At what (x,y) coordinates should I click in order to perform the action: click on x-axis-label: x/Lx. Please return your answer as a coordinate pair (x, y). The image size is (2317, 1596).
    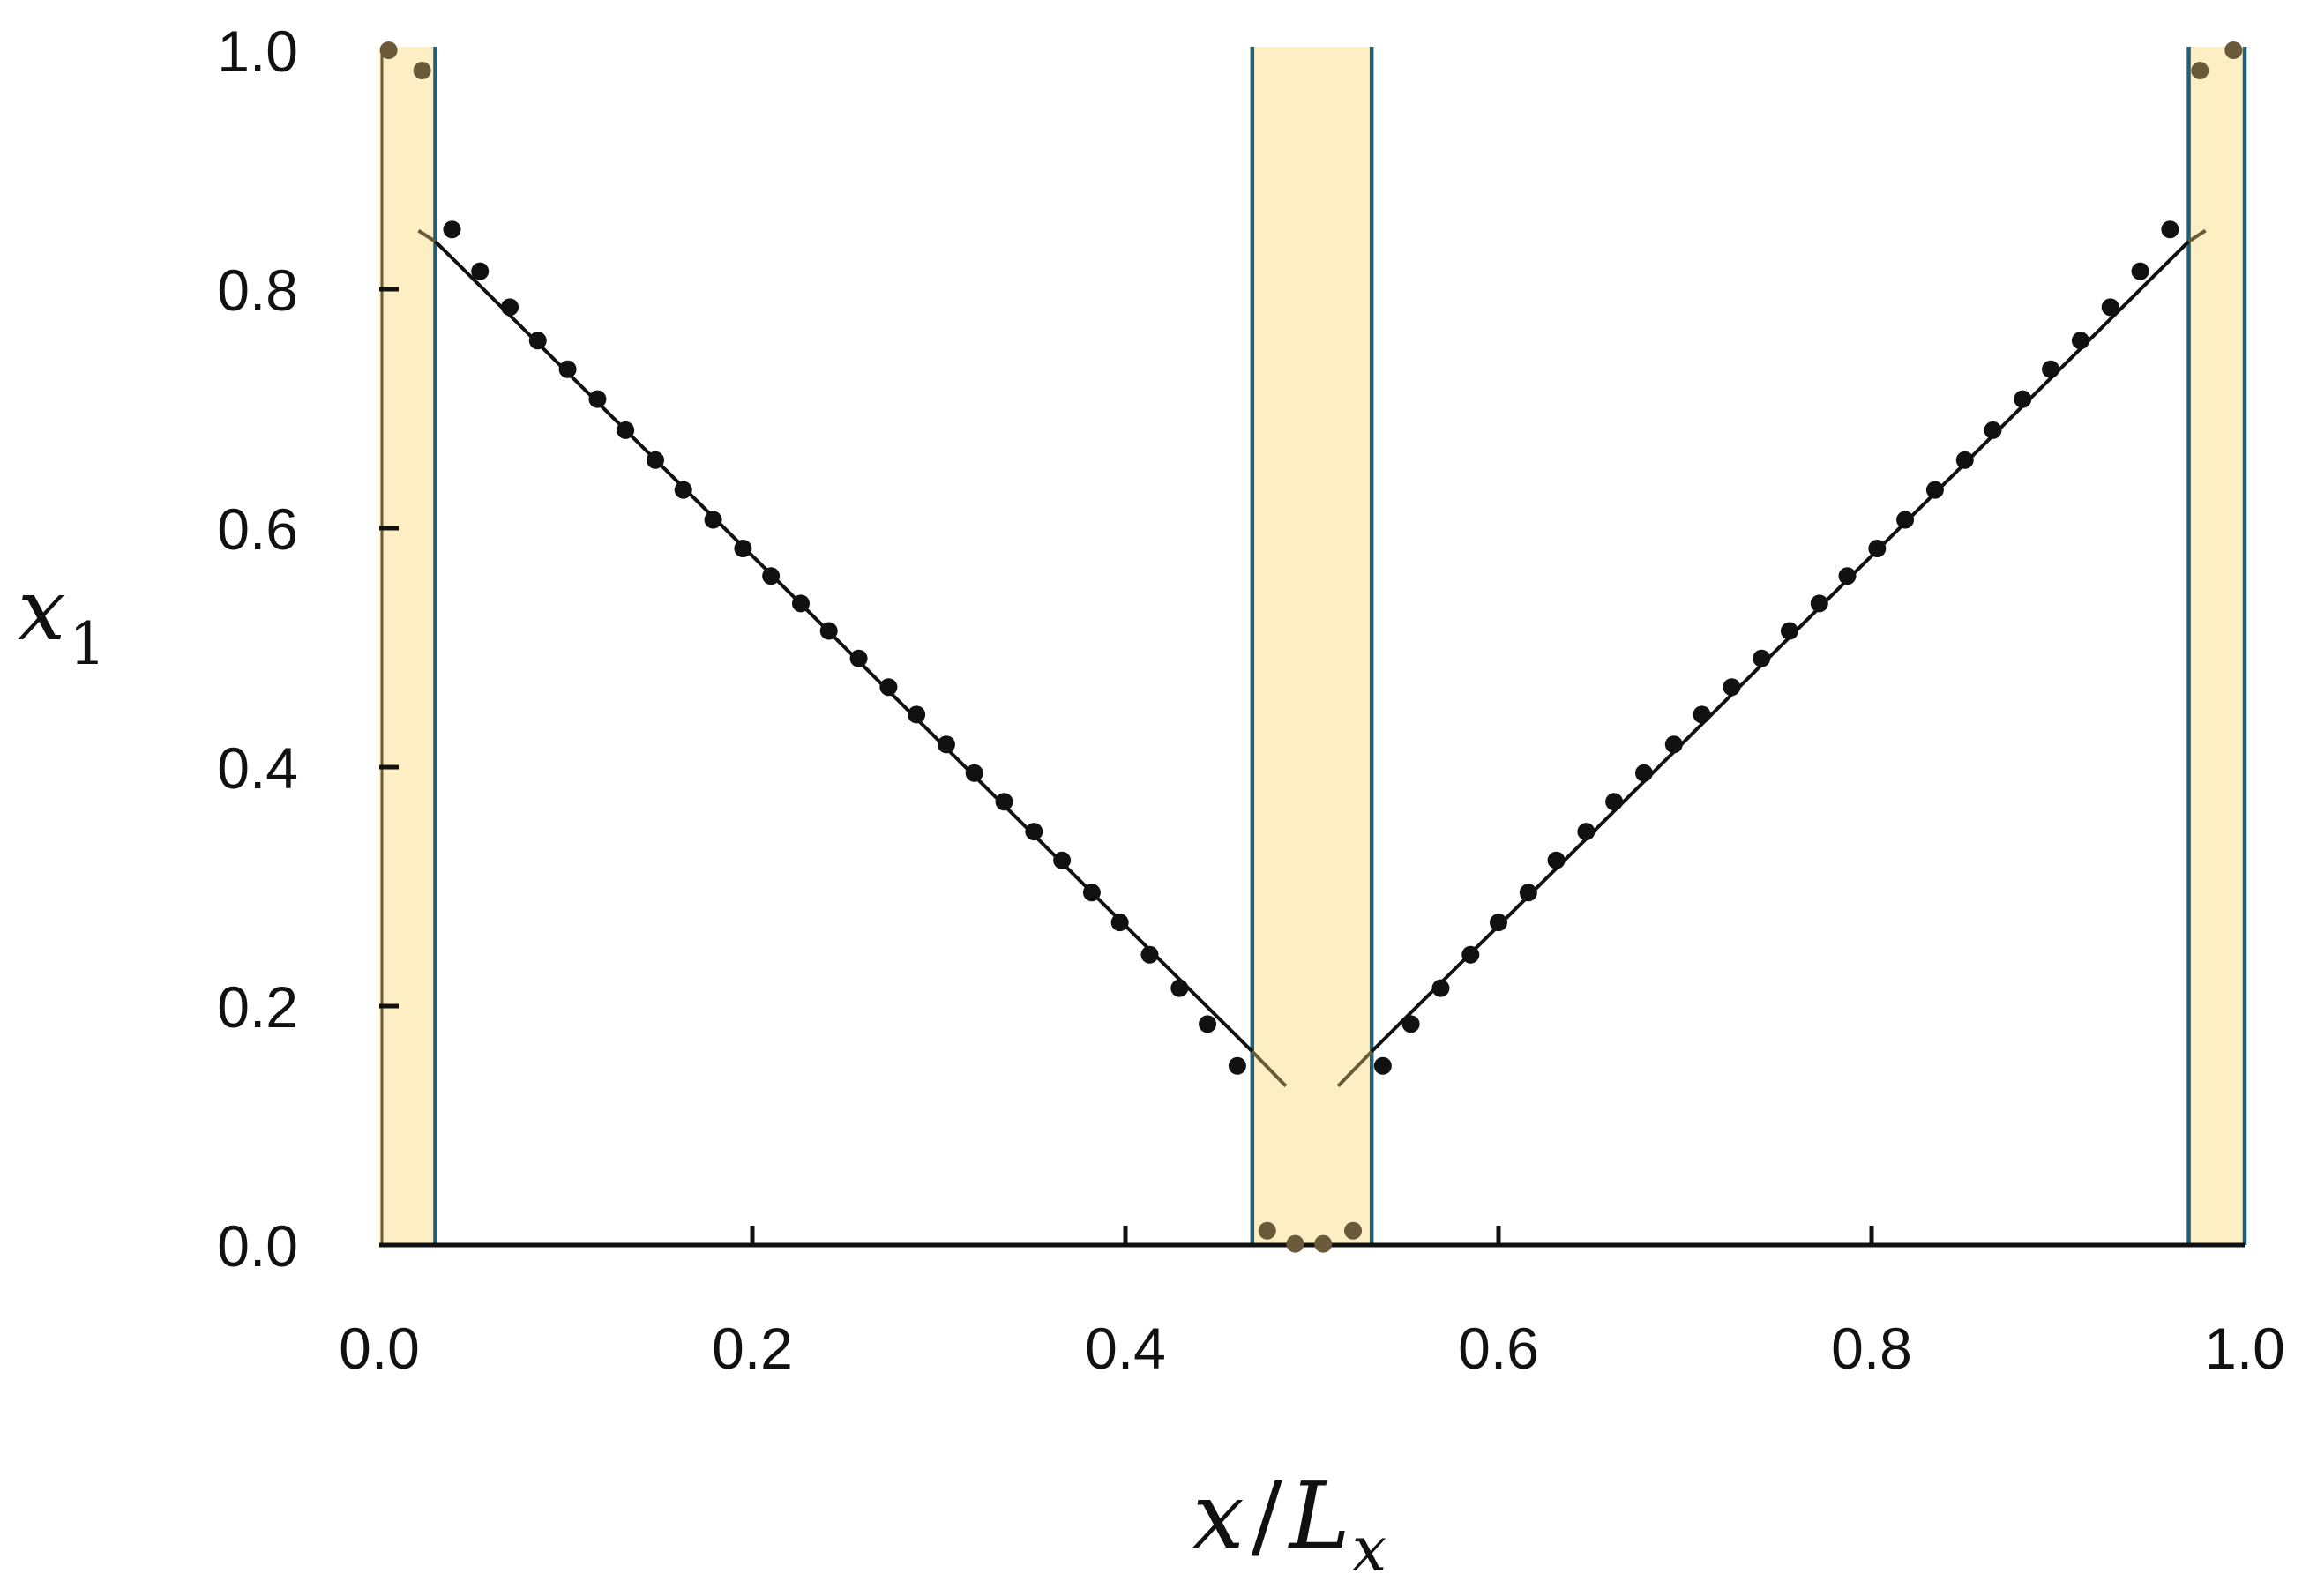
    Looking at the image, I should click on (1289, 1523).